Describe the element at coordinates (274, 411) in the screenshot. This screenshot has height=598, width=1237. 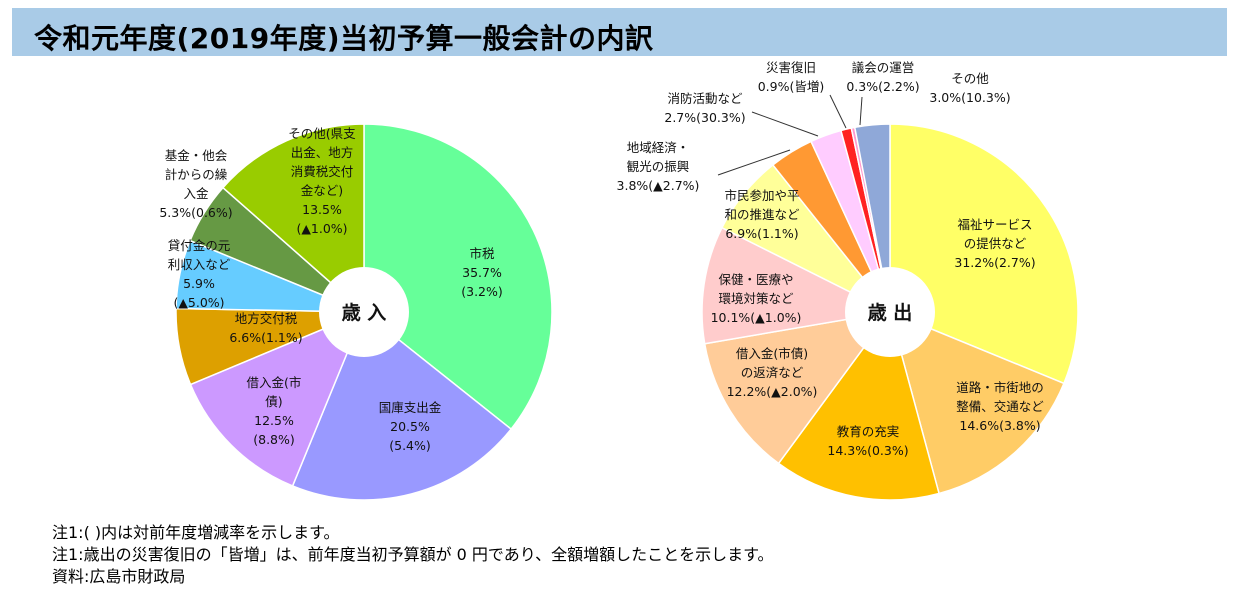
I see `slice-label--: 借入金(市債) 12.5% (8.8%)` at that location.